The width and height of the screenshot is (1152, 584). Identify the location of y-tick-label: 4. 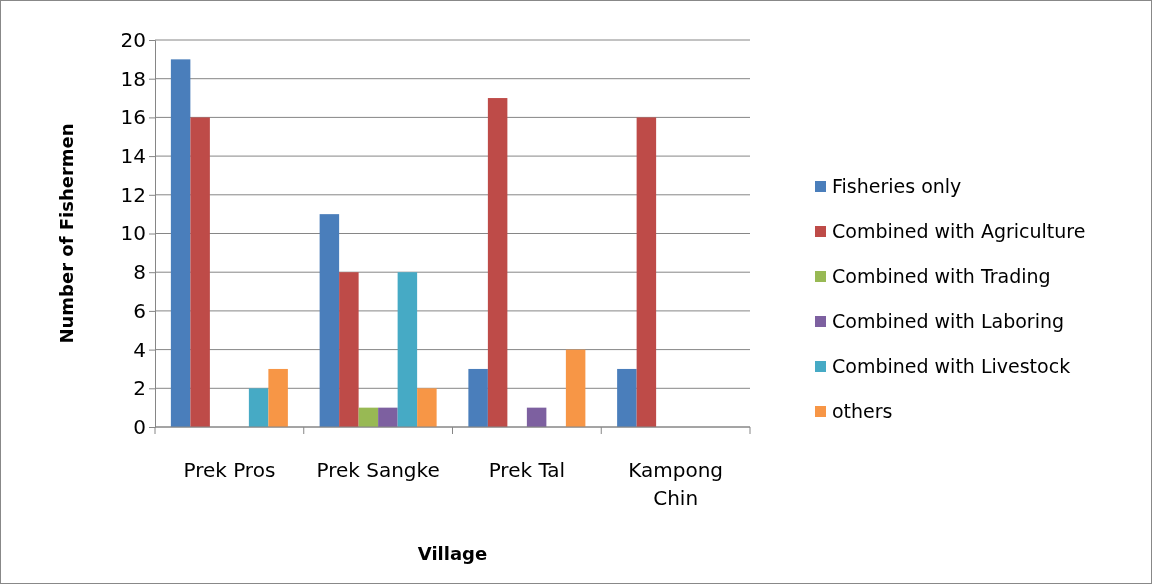
(139, 349).